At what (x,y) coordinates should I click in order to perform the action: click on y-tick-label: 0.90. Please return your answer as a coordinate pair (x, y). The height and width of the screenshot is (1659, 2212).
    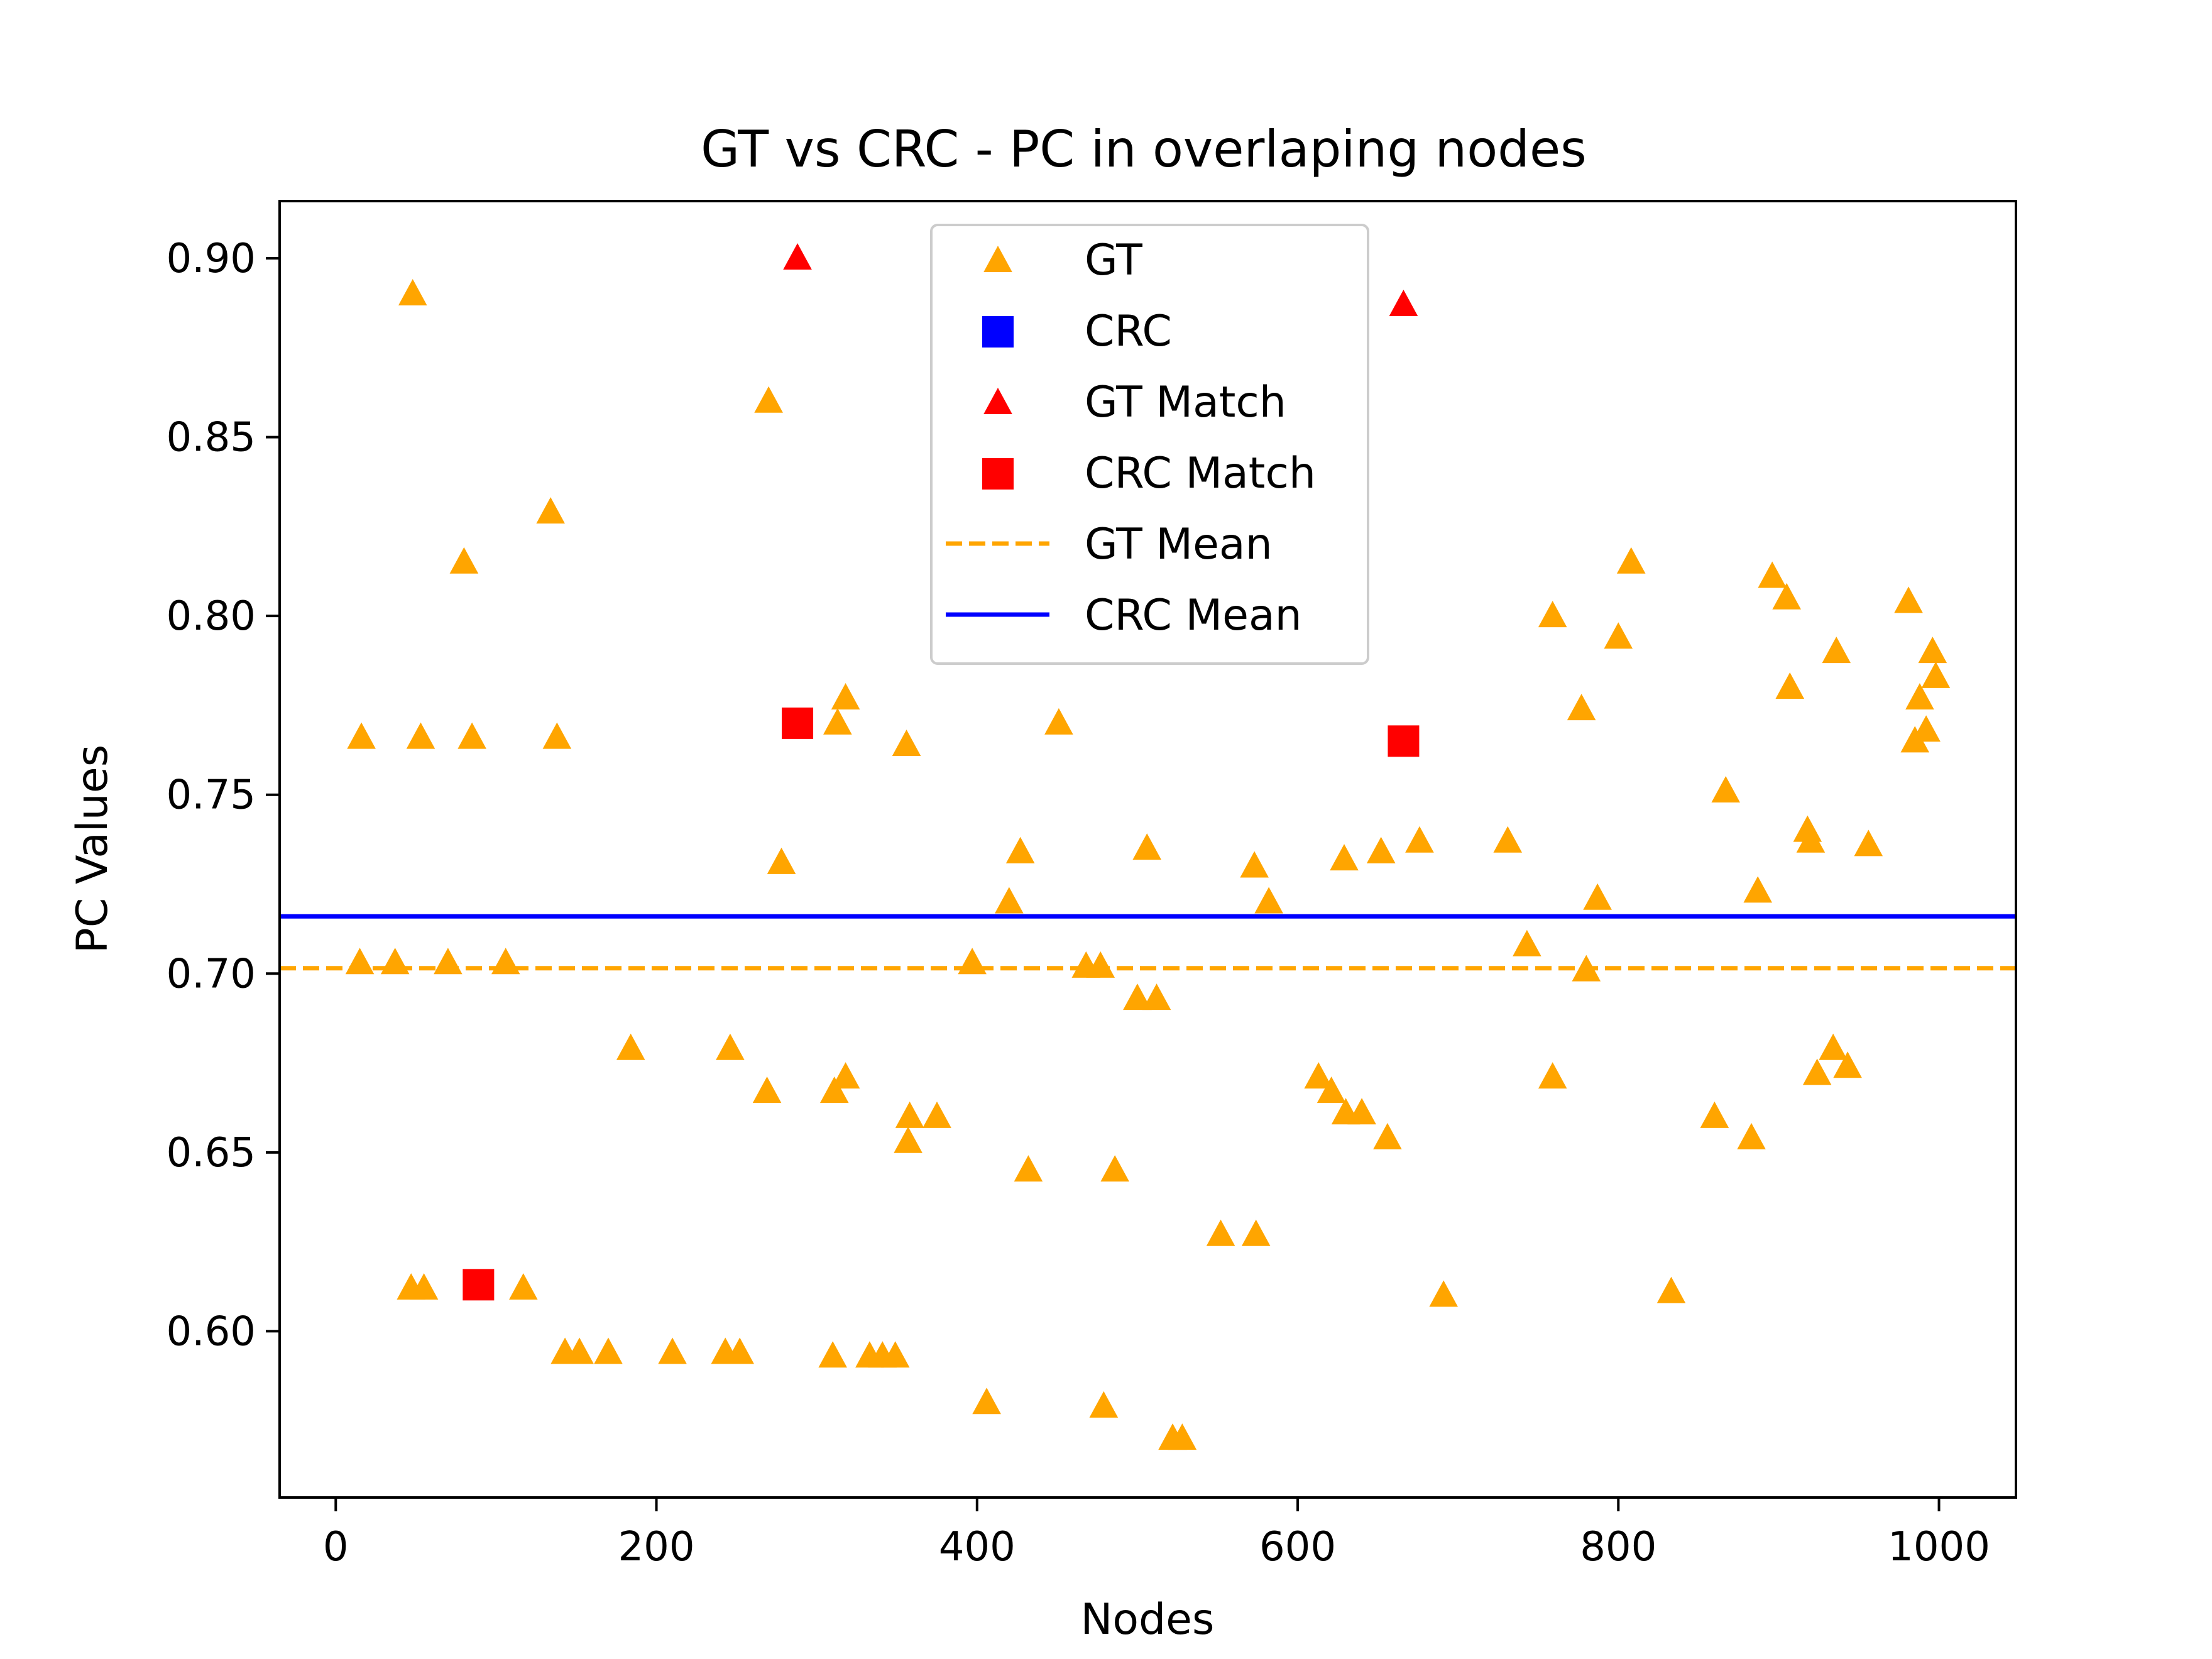
    Looking at the image, I should click on (211, 259).